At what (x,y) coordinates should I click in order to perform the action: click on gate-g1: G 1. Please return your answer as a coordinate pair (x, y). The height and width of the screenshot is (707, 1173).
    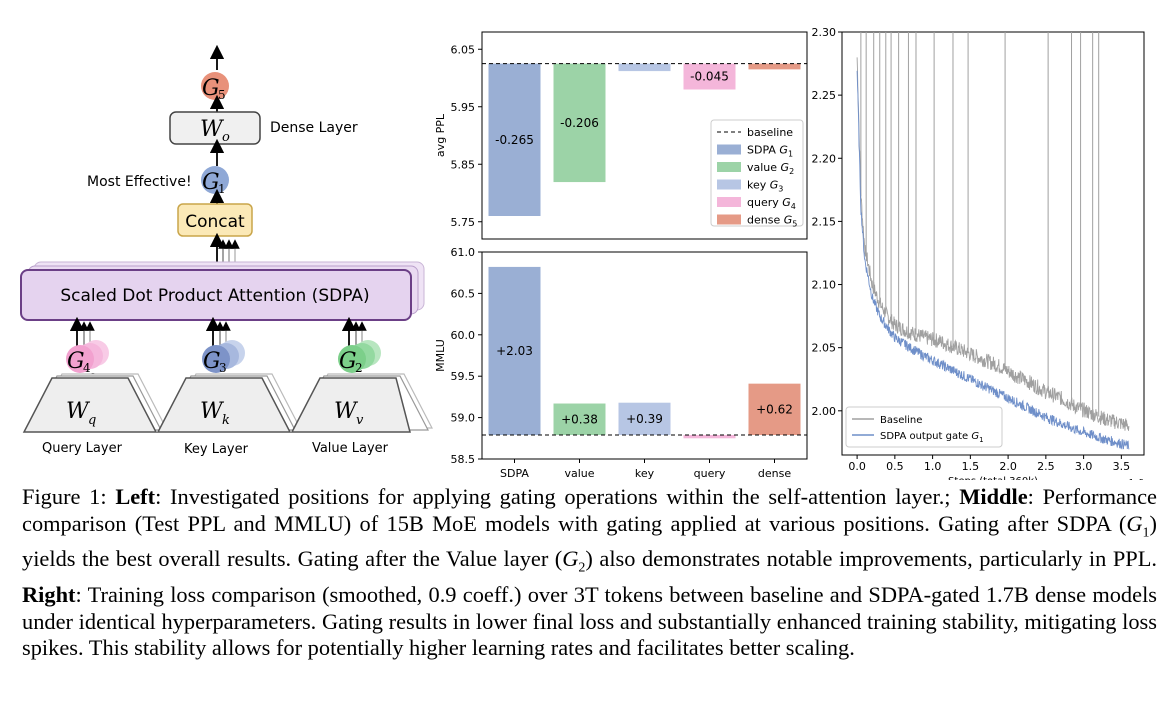
    Looking at the image, I should click on (215, 181).